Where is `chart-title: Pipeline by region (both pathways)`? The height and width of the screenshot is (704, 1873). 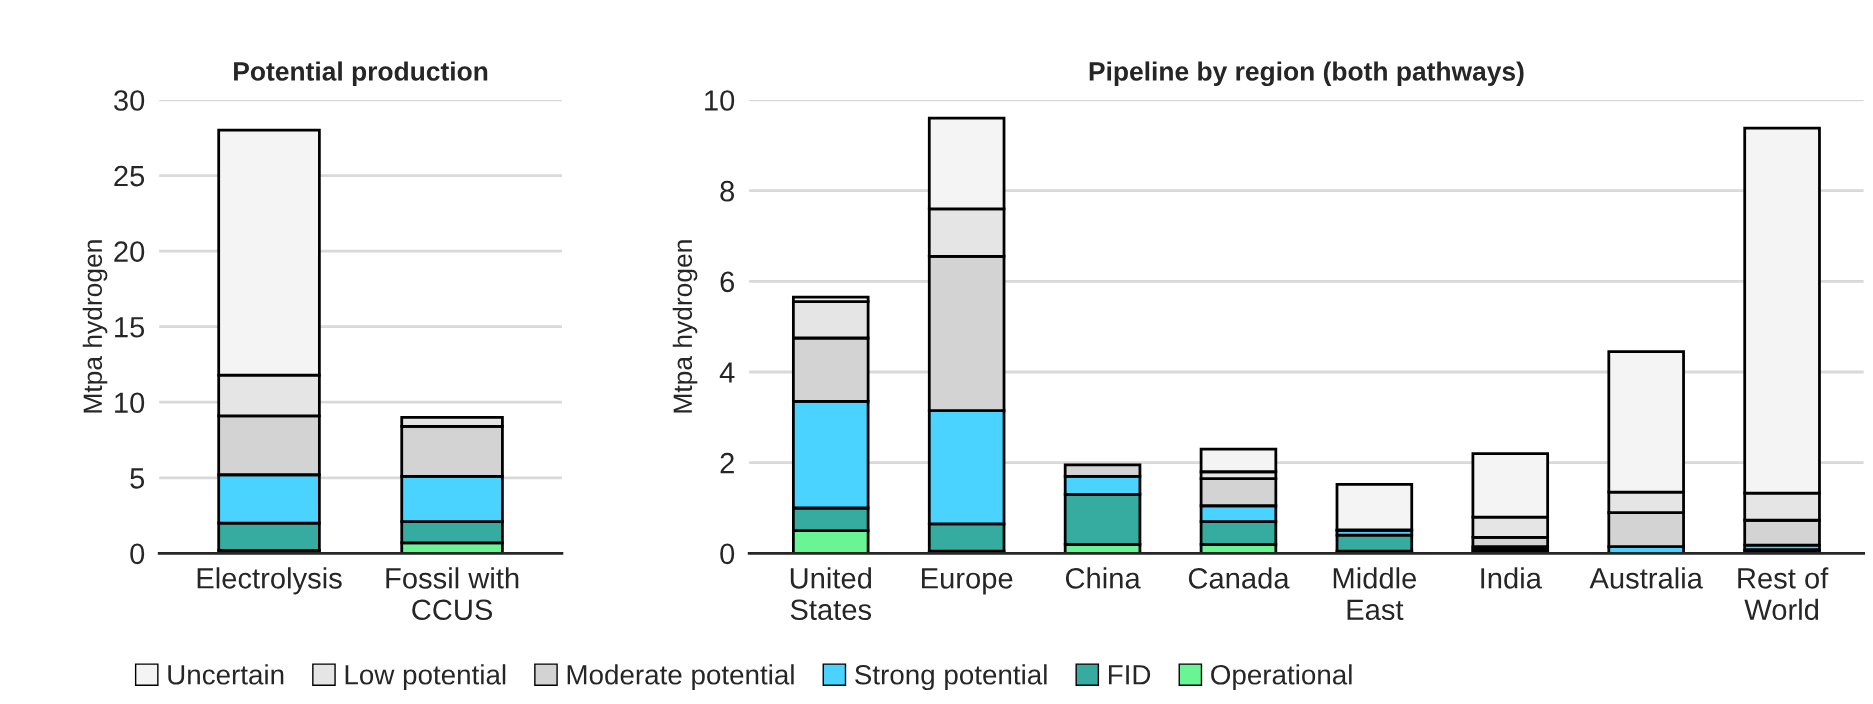
chart-title: Pipeline by region (both pathways) is located at coordinates (1306, 74).